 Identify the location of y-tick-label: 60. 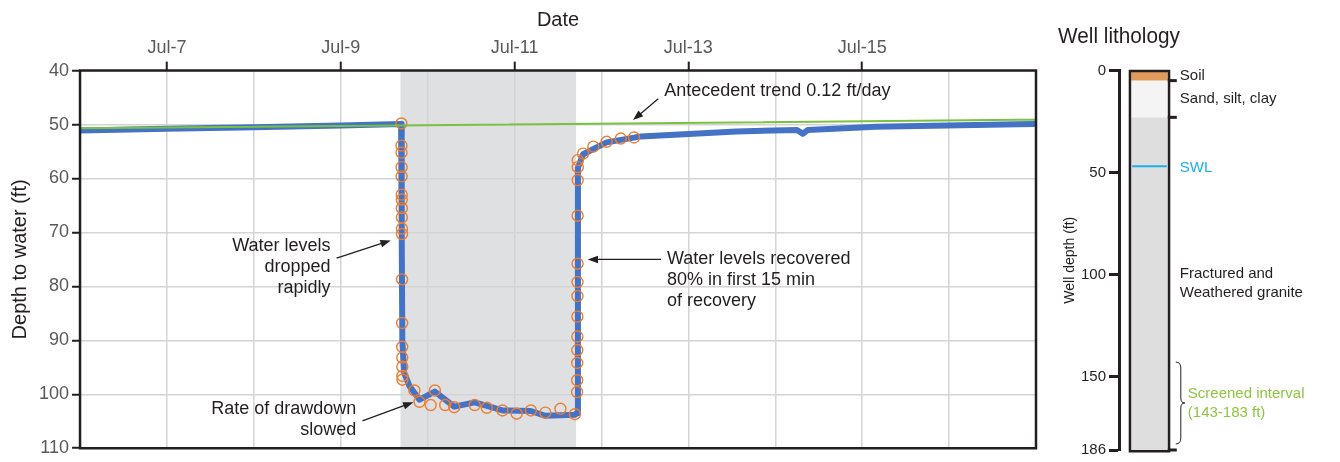
(59, 177).